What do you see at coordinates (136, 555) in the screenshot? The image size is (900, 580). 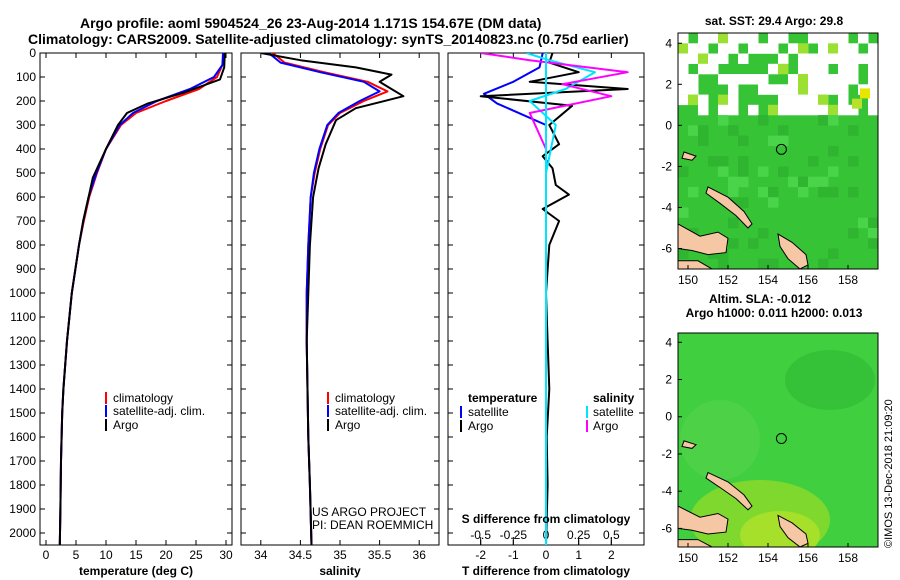 I see `temperature-xtick-label: 15` at bounding box center [136, 555].